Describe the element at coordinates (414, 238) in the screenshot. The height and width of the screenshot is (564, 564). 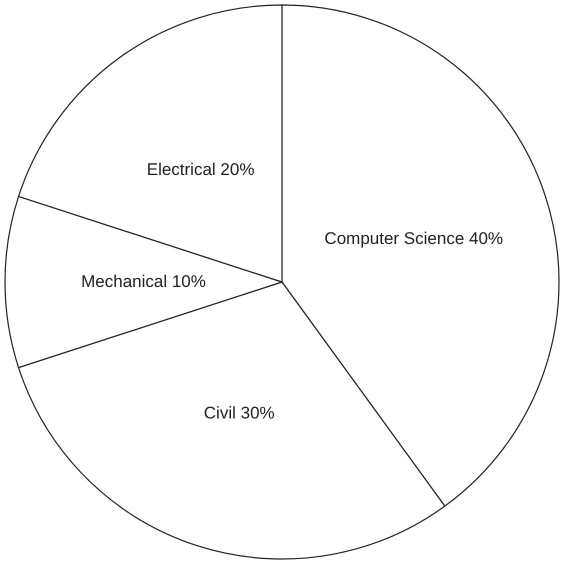
I see `slice-label: Computer Science 40%` at that location.